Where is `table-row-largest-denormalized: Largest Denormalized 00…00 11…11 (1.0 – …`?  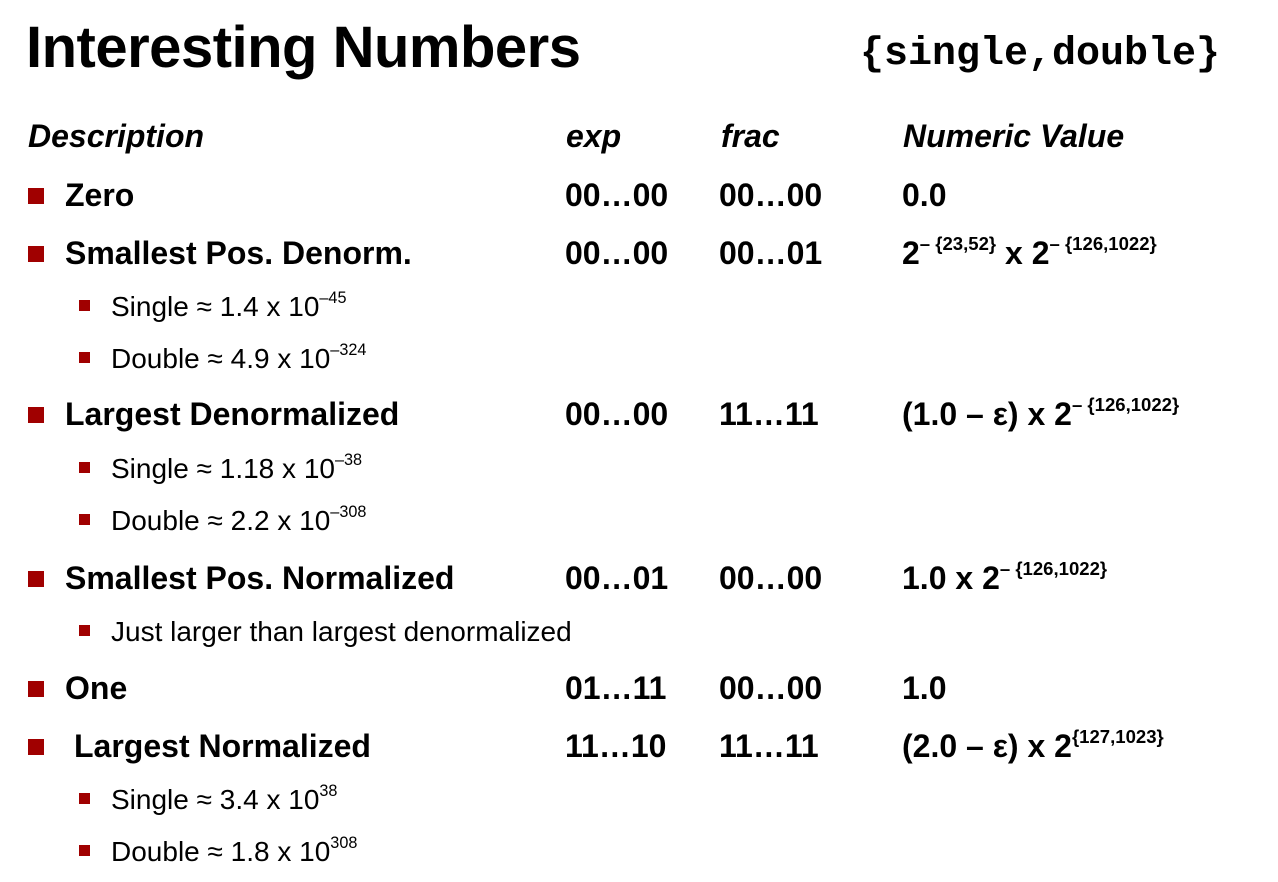 table-row-largest-denormalized: Largest Denormalized 00…00 11…11 (1.0 – … is located at coordinates (639, 414).